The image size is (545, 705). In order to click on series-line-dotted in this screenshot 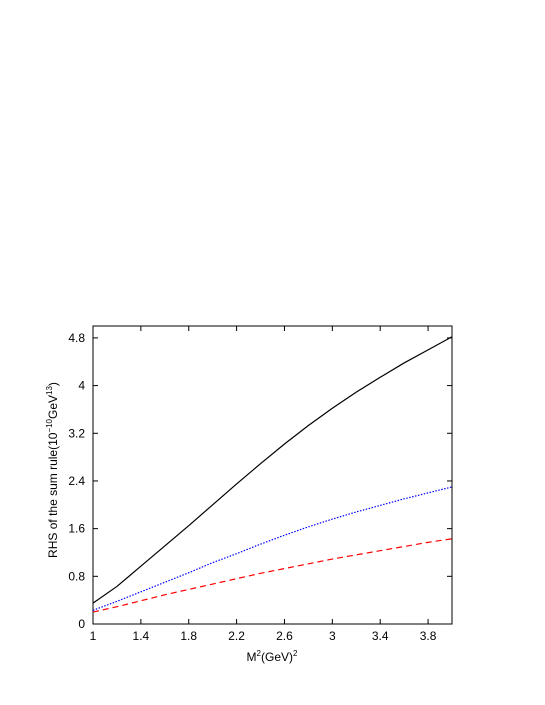, I will do `click(272, 548)`.